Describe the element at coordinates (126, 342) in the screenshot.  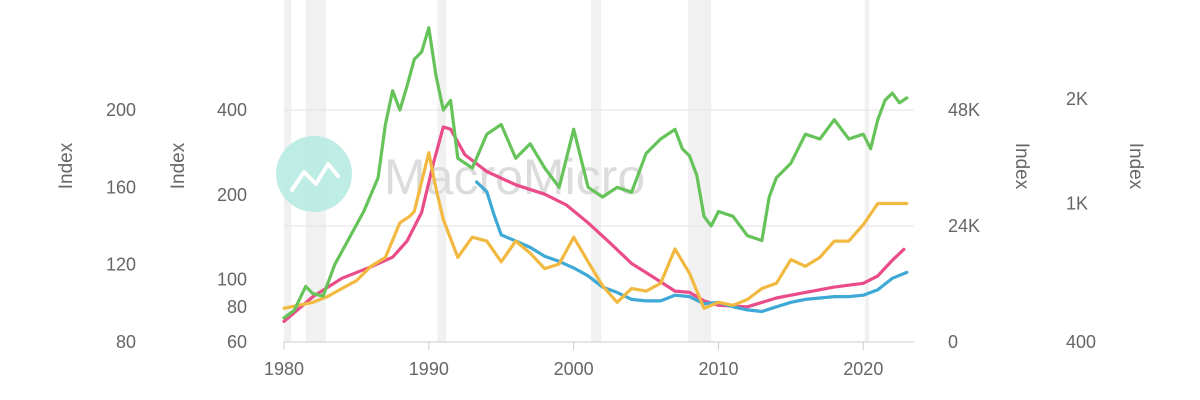
I see `y-tick-label-a1: 80` at that location.